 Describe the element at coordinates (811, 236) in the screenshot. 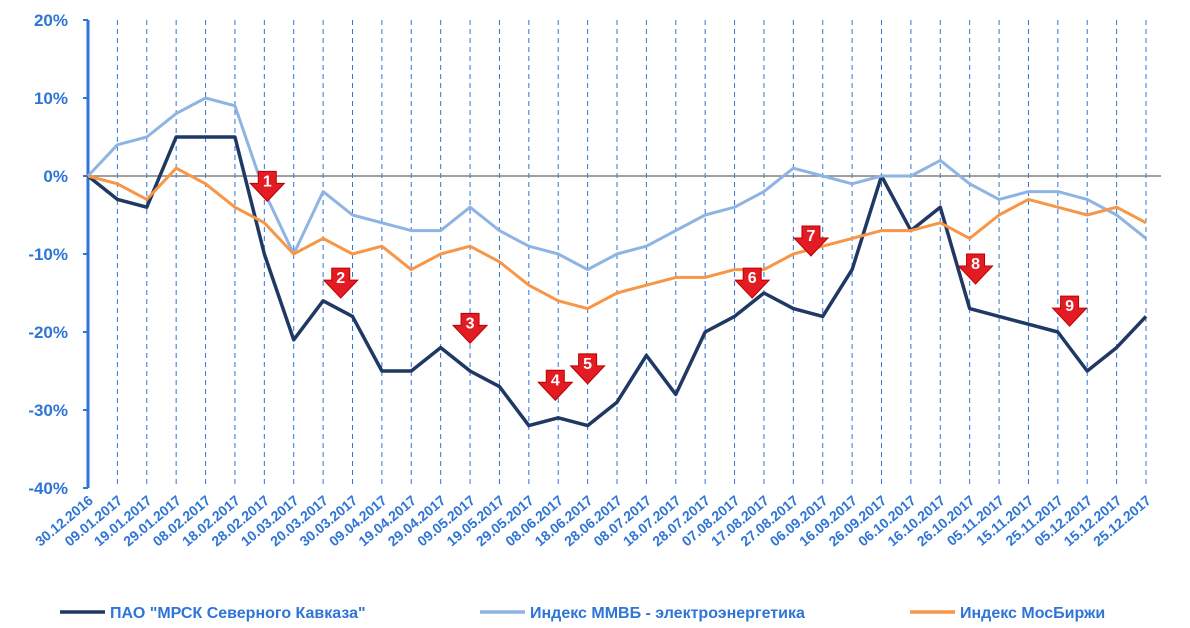

I see `annotation-label: 7` at that location.